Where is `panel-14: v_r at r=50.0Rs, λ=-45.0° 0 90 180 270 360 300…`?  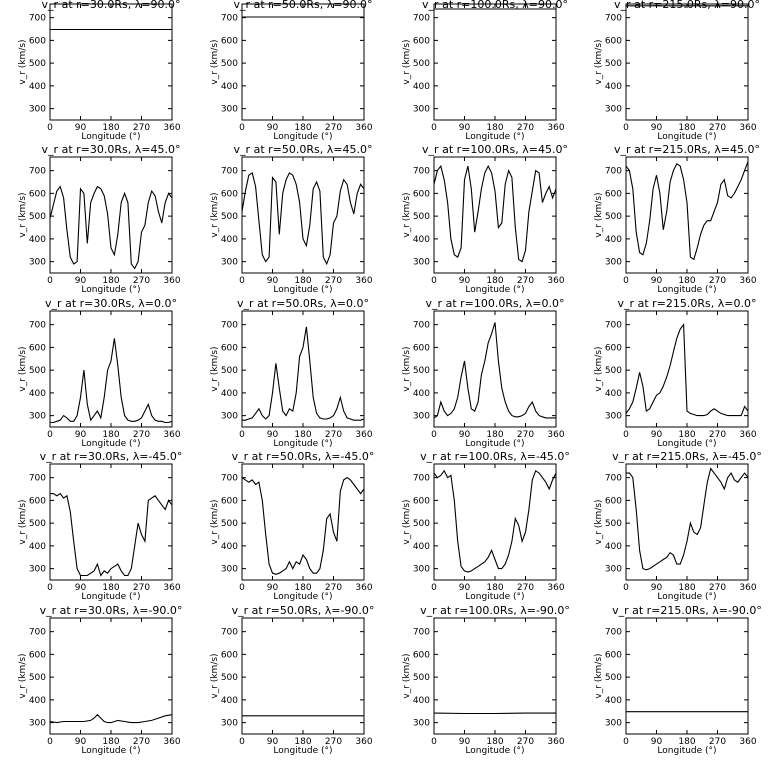
panel-14: v_r at r=50.0Rs, λ=-45.0° 0 90 180 270 360 300… is located at coordinates (292, 526).